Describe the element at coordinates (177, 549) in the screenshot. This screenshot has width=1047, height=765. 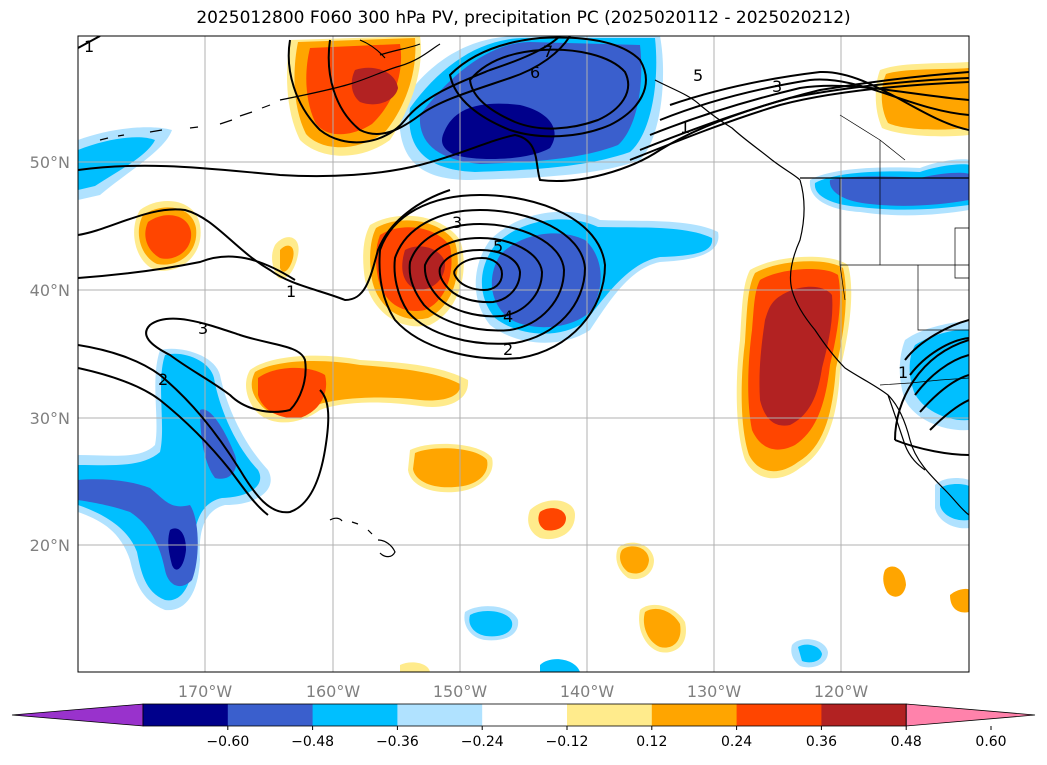
I see `neg-anomaly-southwest-core` at that location.